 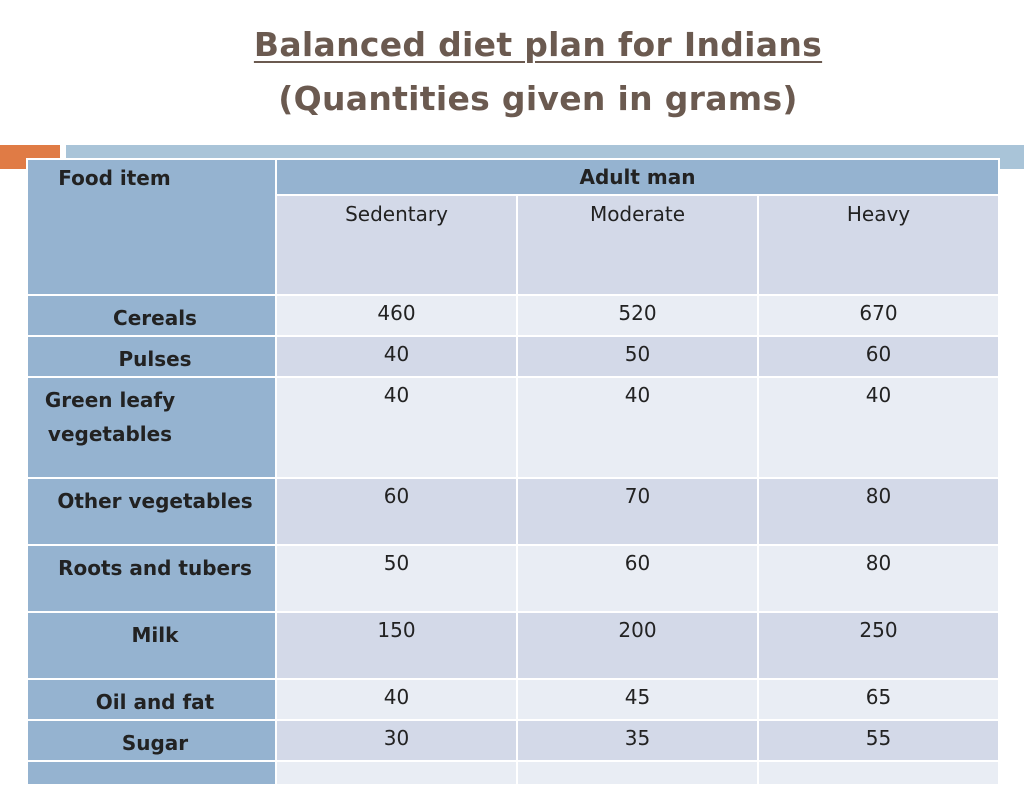 I want to click on cell-moderate: 60, so click(x=637, y=578).